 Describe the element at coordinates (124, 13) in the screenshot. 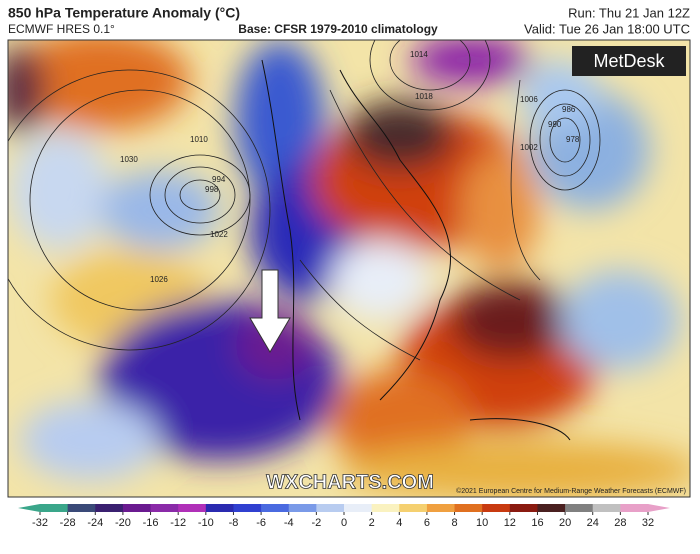

I see `title: 850 hPa Temperature Anomaly (°C)` at that location.